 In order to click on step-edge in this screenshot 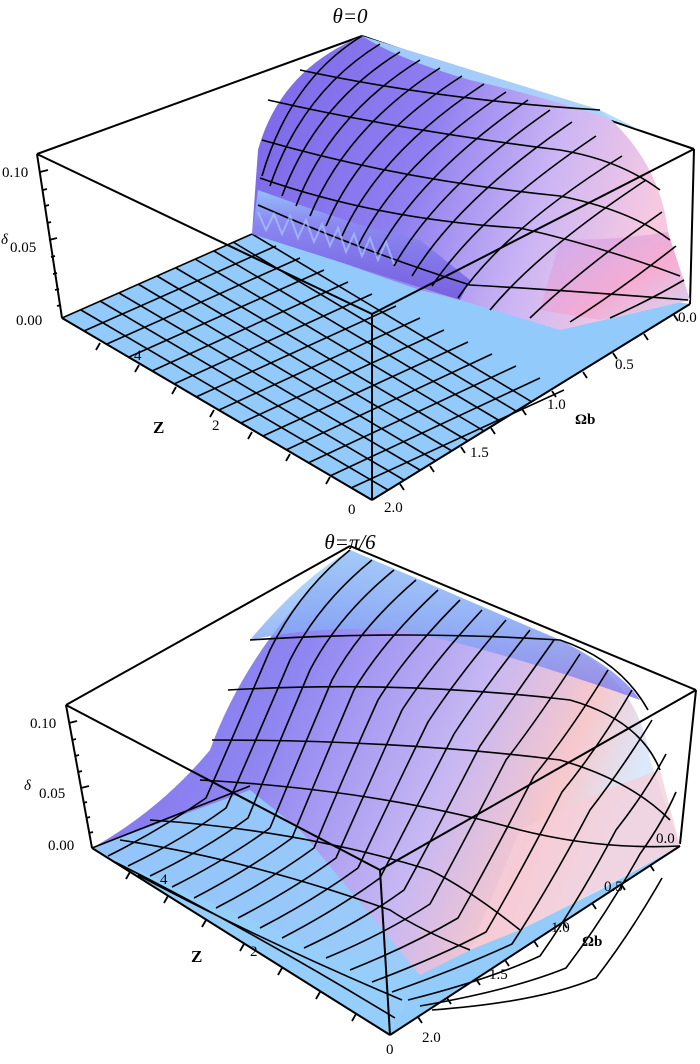, I will do `click(326, 238)`.